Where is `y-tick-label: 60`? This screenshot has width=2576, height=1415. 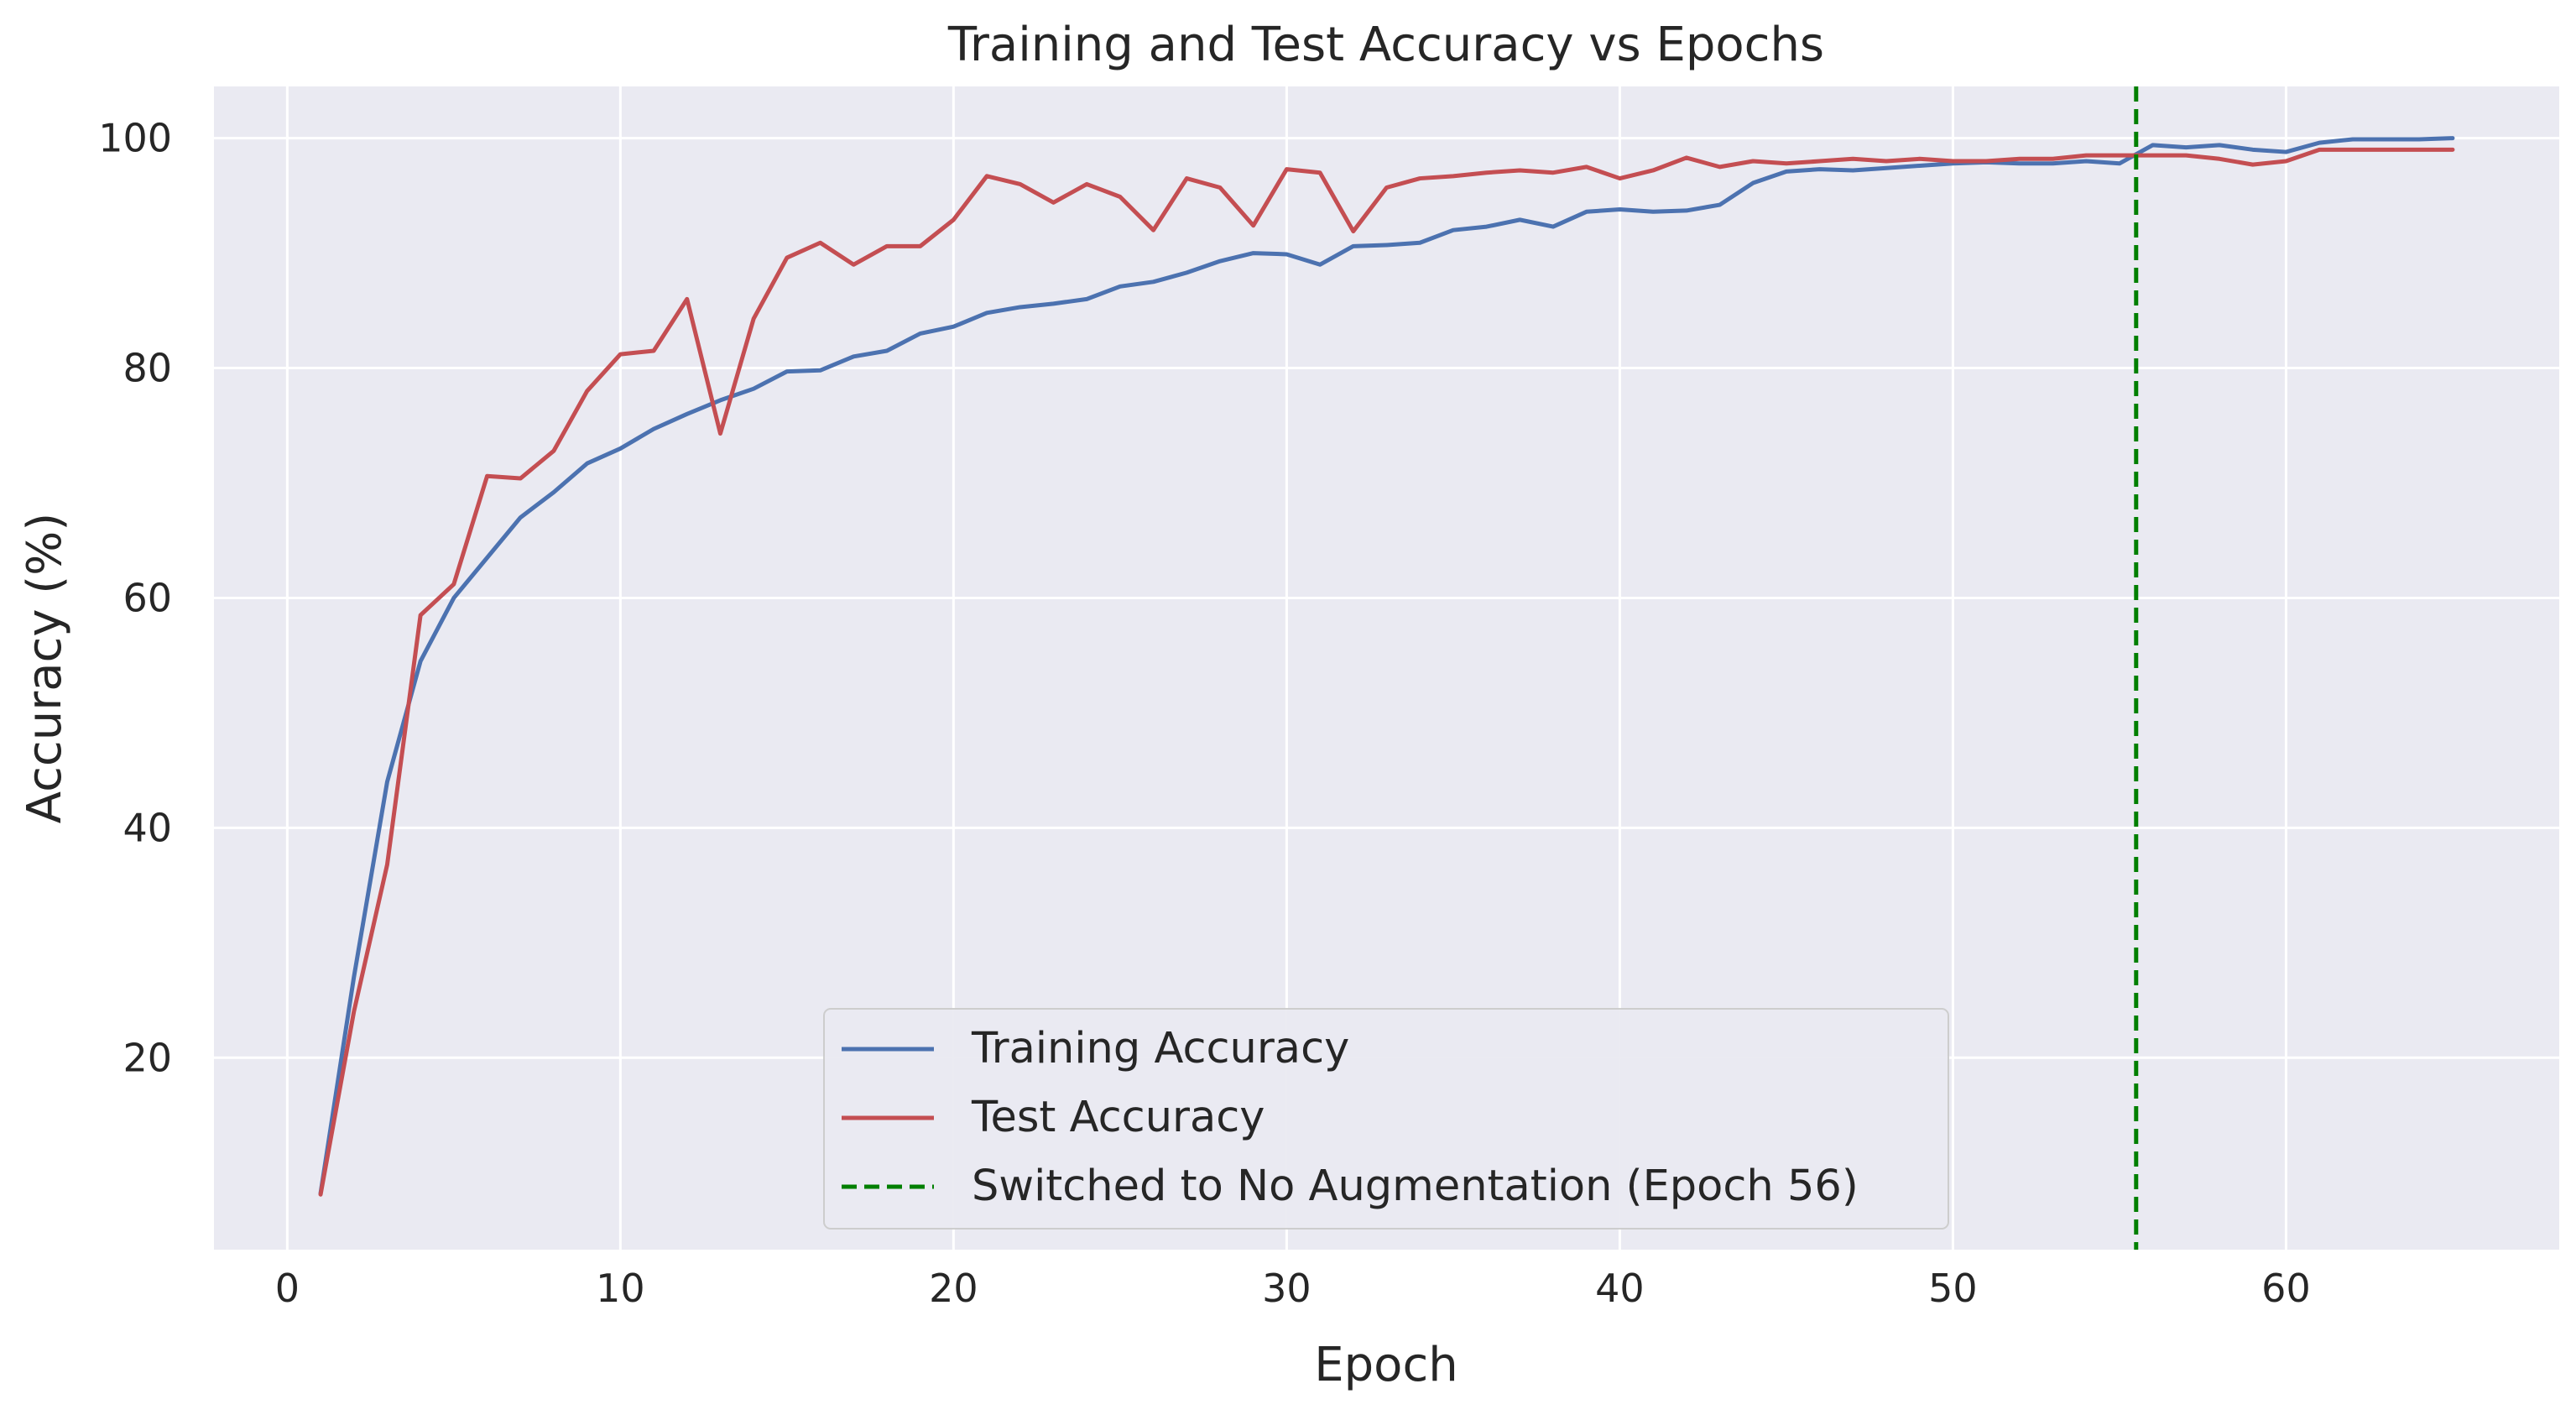 y-tick-label: 60 is located at coordinates (147, 597).